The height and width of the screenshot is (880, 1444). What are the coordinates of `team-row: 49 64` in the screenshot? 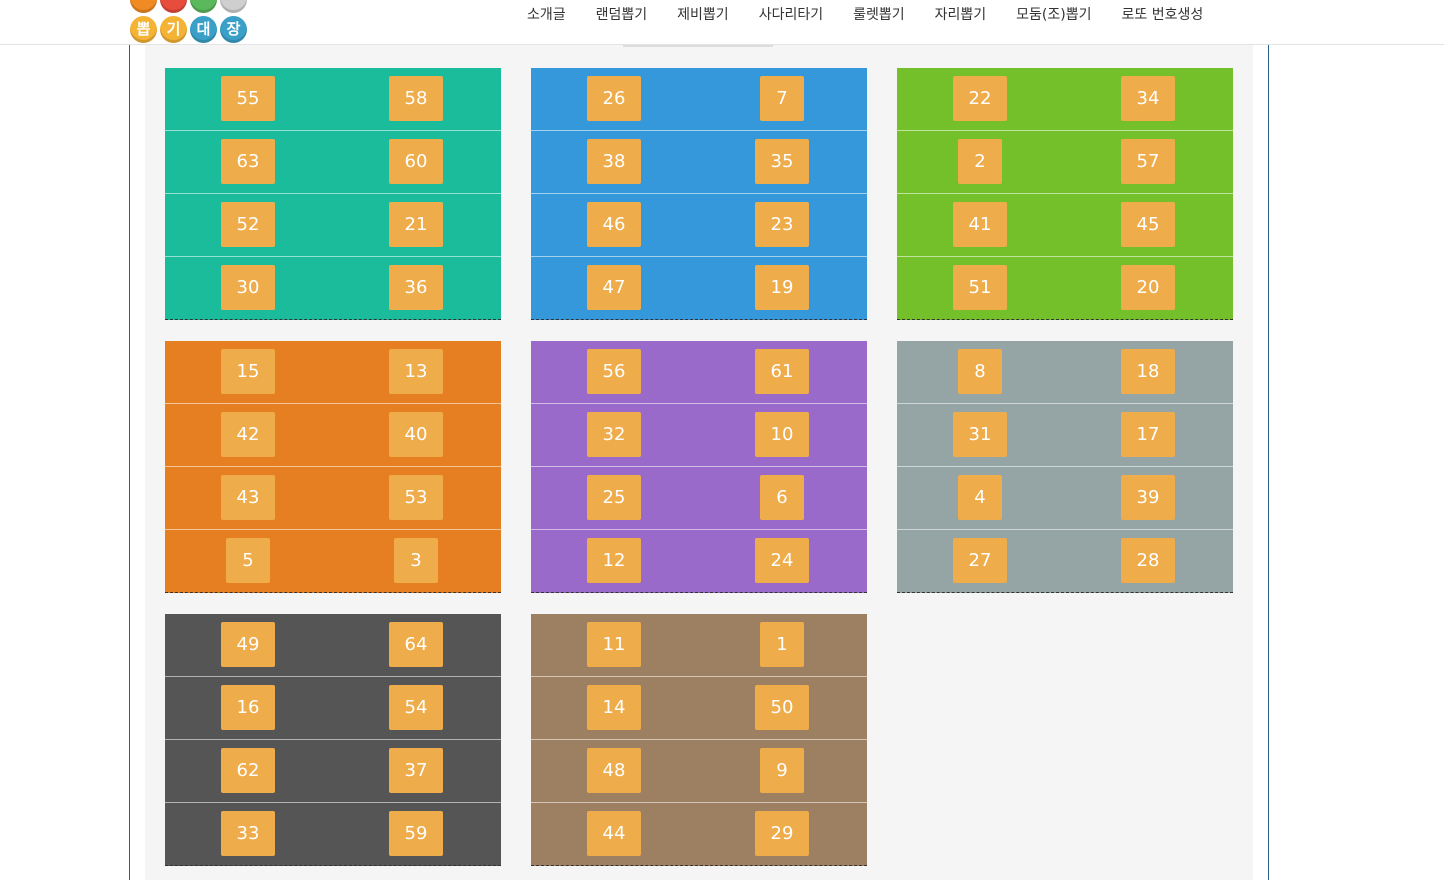 It's located at (333, 645).